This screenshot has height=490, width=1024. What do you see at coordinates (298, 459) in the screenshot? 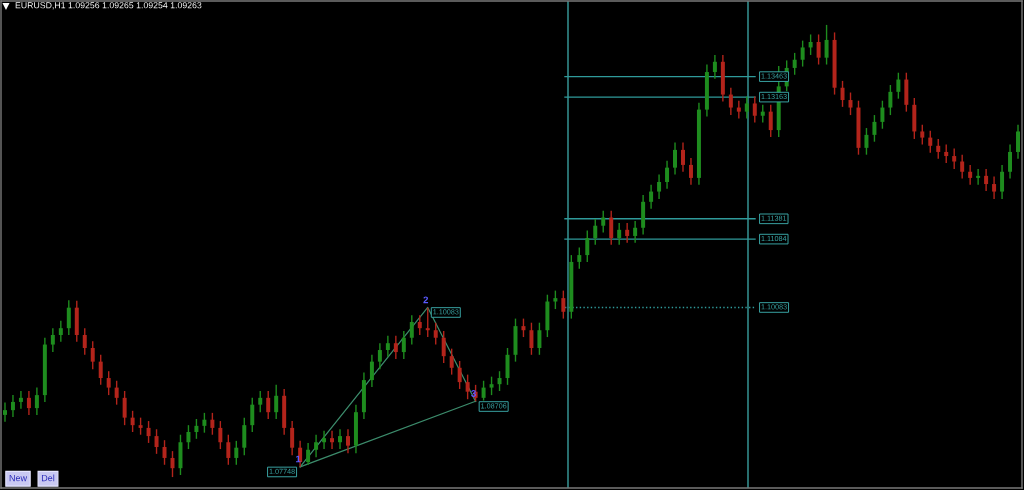
I see `annotation: 1` at bounding box center [298, 459].